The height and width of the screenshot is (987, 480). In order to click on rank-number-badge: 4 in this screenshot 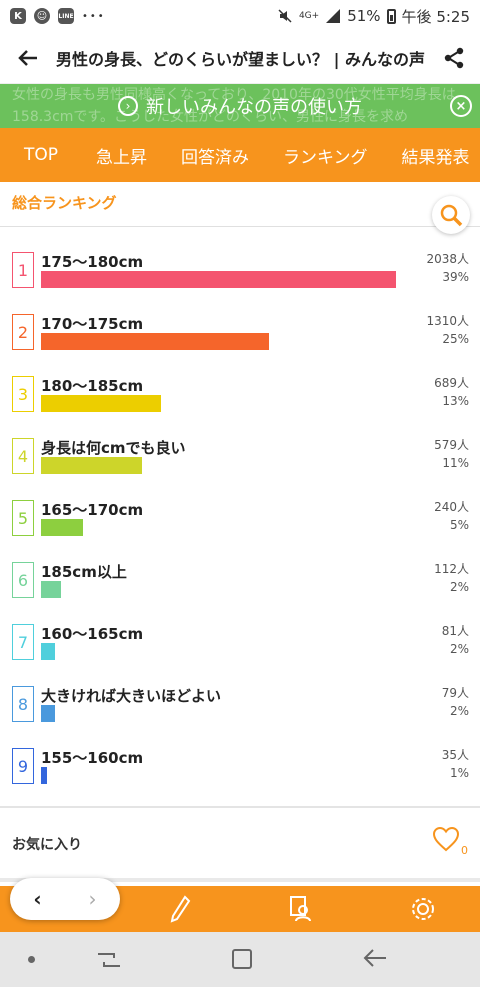, I will do `click(23, 456)`.